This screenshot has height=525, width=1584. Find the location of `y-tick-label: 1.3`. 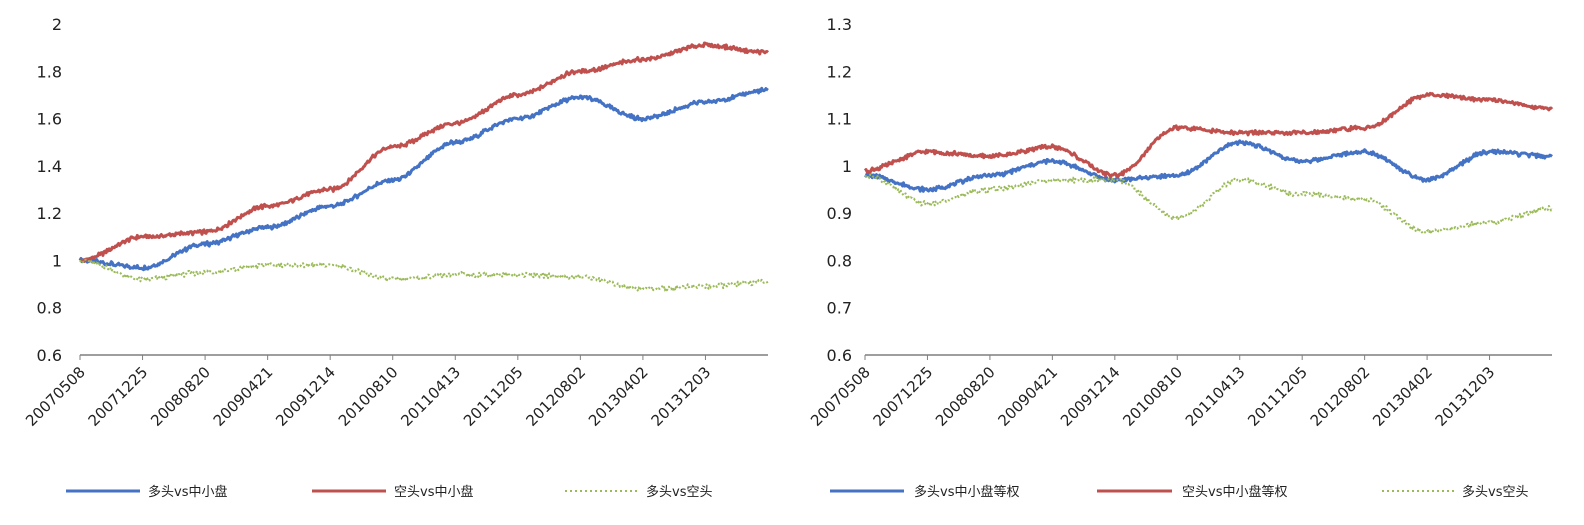

y-tick-label: 1.3 is located at coordinates (839, 24).